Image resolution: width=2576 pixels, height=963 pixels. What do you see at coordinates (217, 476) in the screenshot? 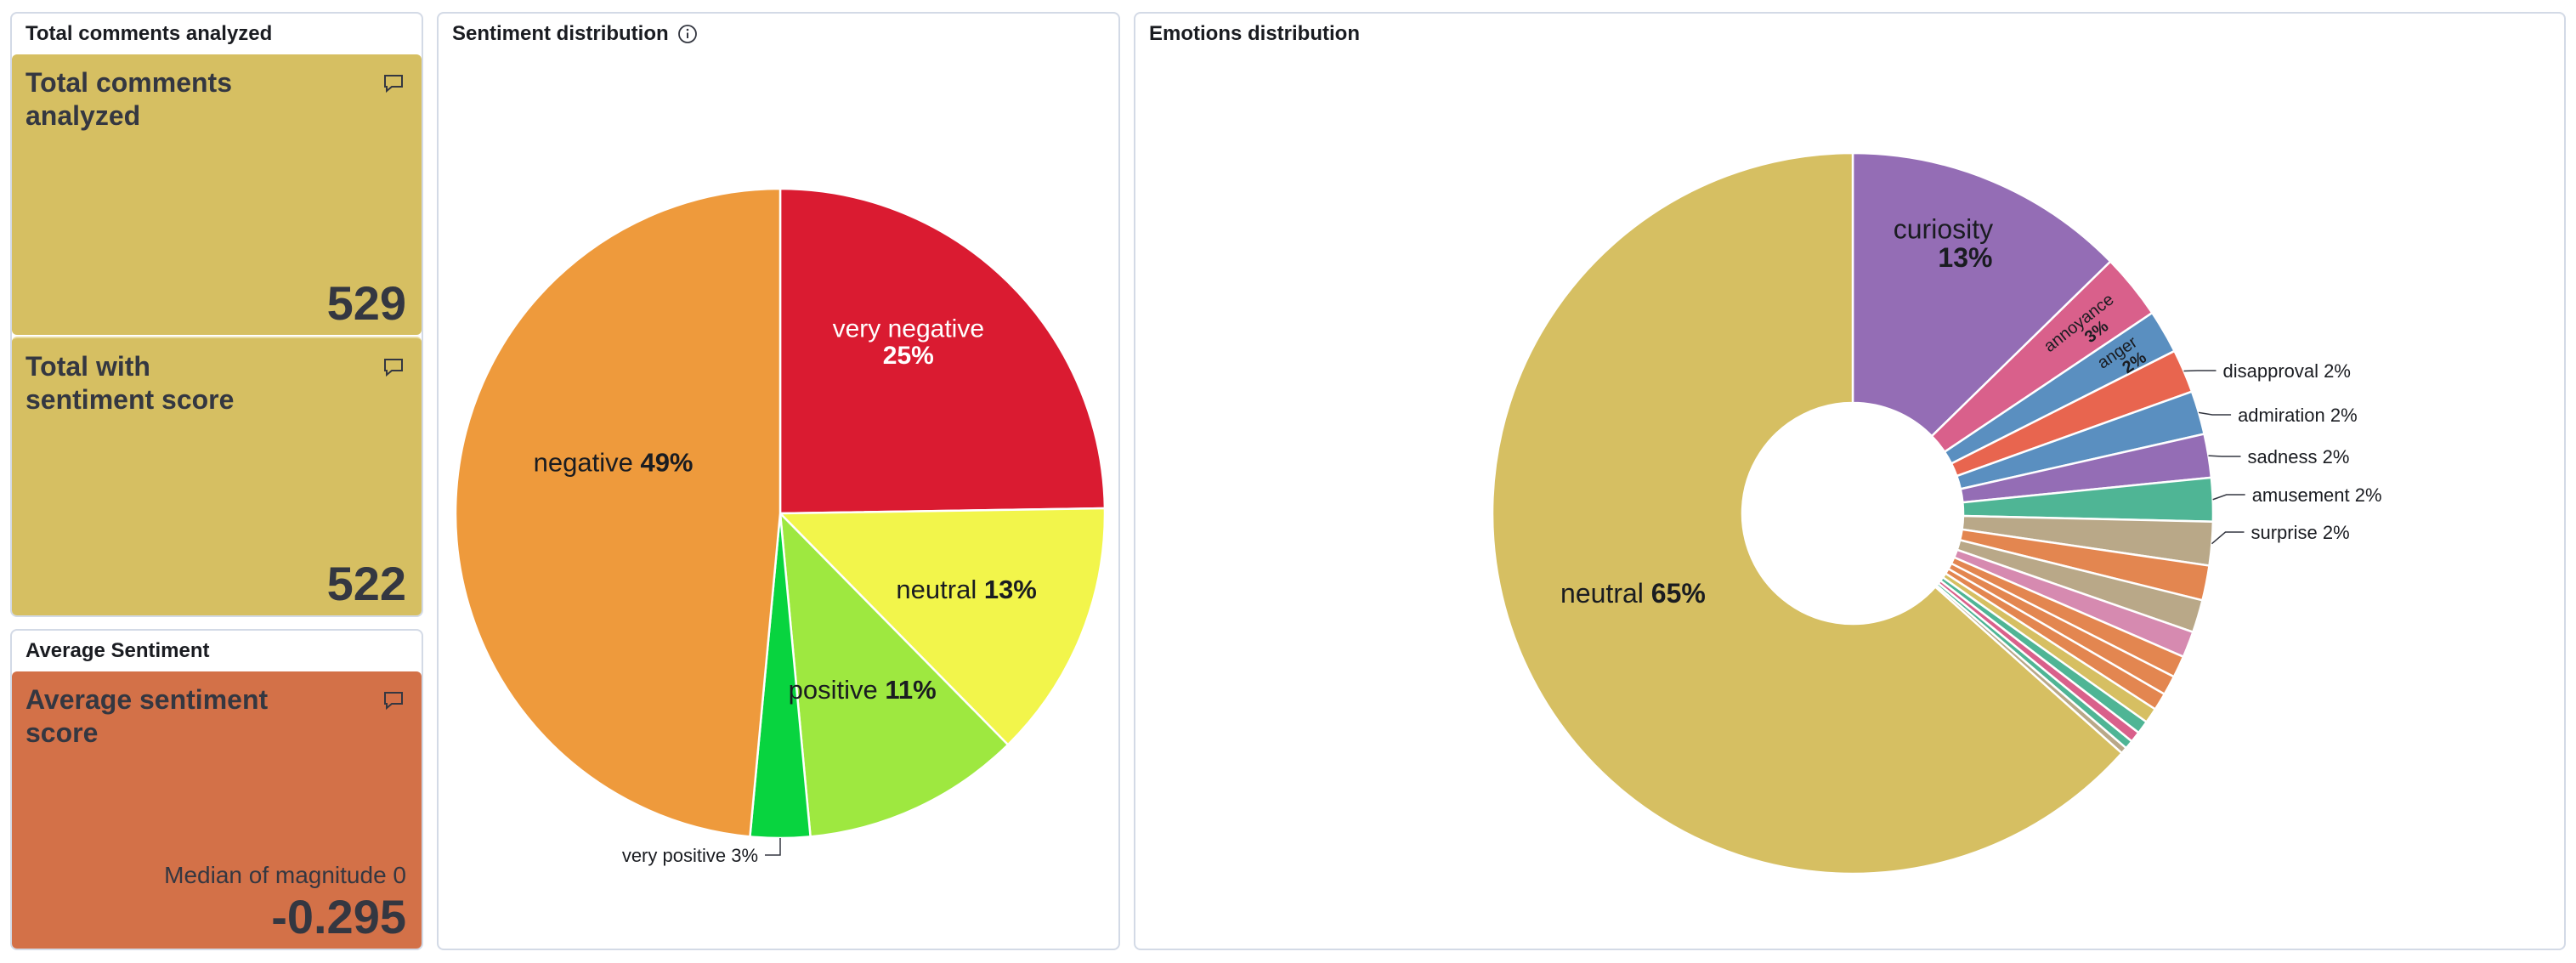
I see `metric-card-total-with-score: Total with sentiment score 522` at bounding box center [217, 476].